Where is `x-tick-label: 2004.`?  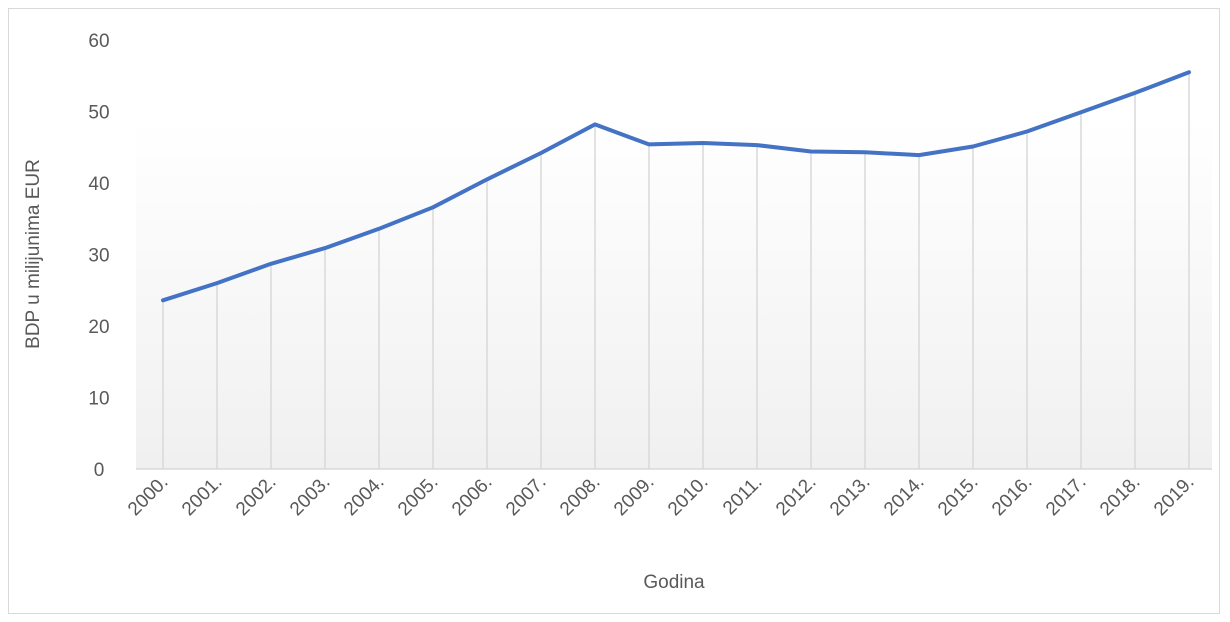 x-tick-label: 2004. is located at coordinates (364, 496).